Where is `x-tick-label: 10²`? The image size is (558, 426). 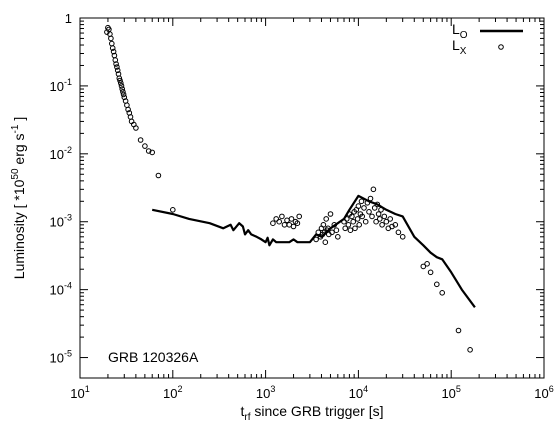
x-tick-label: 10² is located at coordinates (172, 392).